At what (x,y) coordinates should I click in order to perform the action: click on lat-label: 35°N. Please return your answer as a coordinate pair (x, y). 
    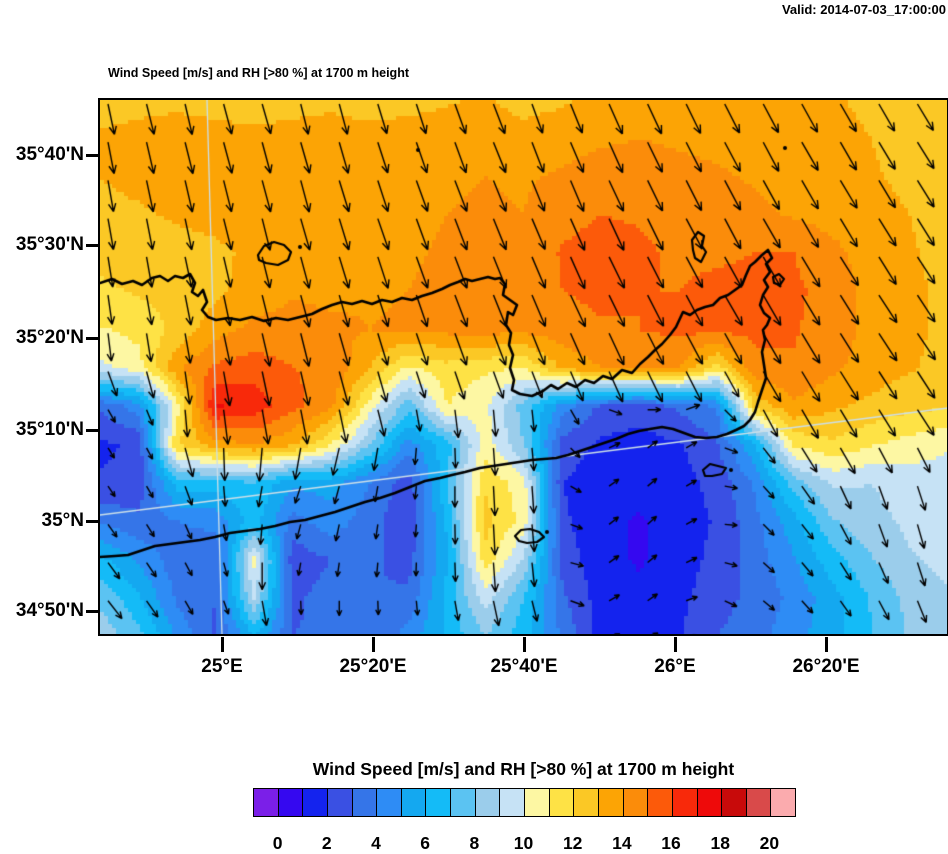
    Looking at the image, I should click on (62, 520).